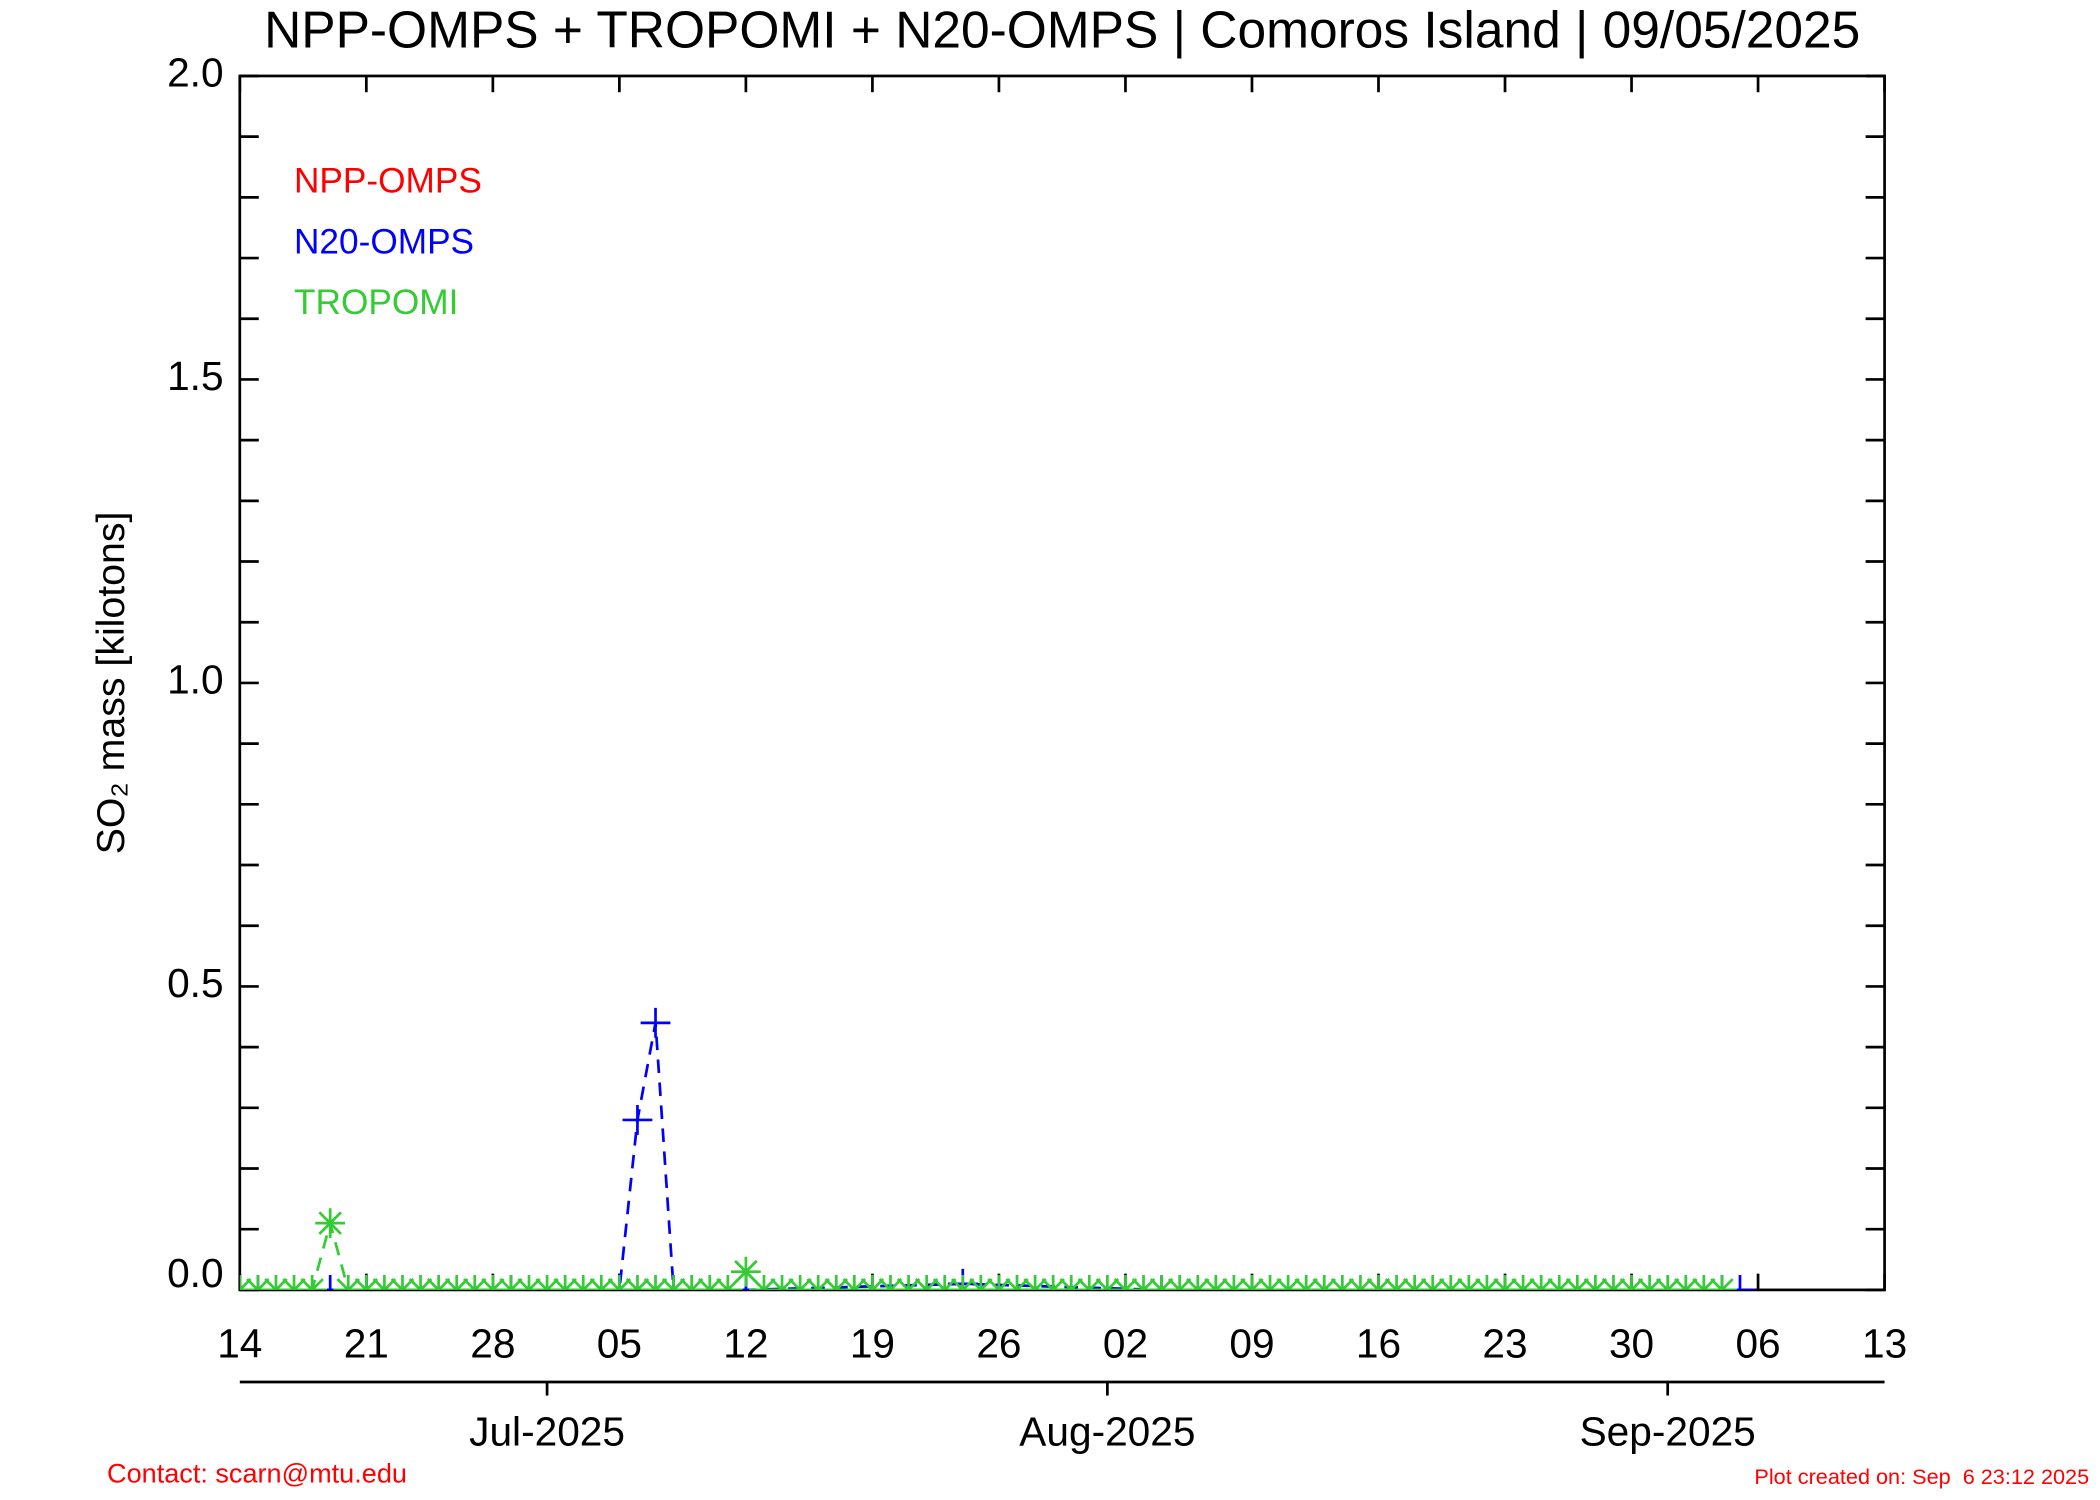  Describe the element at coordinates (195, 1273) in the screenshot. I see `y-tick-label: 0.0` at that location.